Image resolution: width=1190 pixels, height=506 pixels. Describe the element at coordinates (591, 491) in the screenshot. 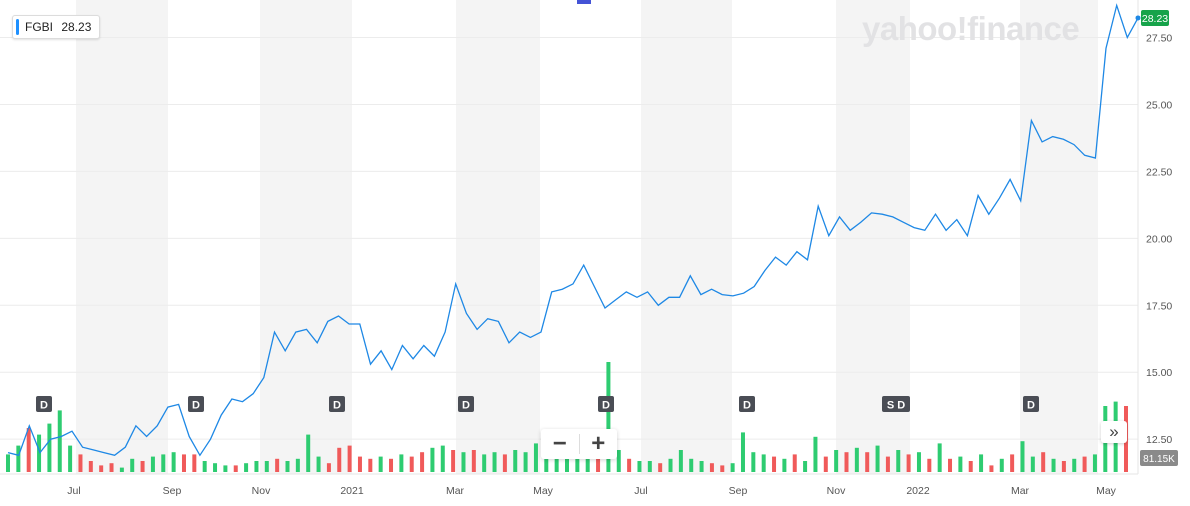

I see `x-axis-ticks: Jul Sep Nov 2021 Mar May Jul Sep Nov 2022 Mar May` at that location.